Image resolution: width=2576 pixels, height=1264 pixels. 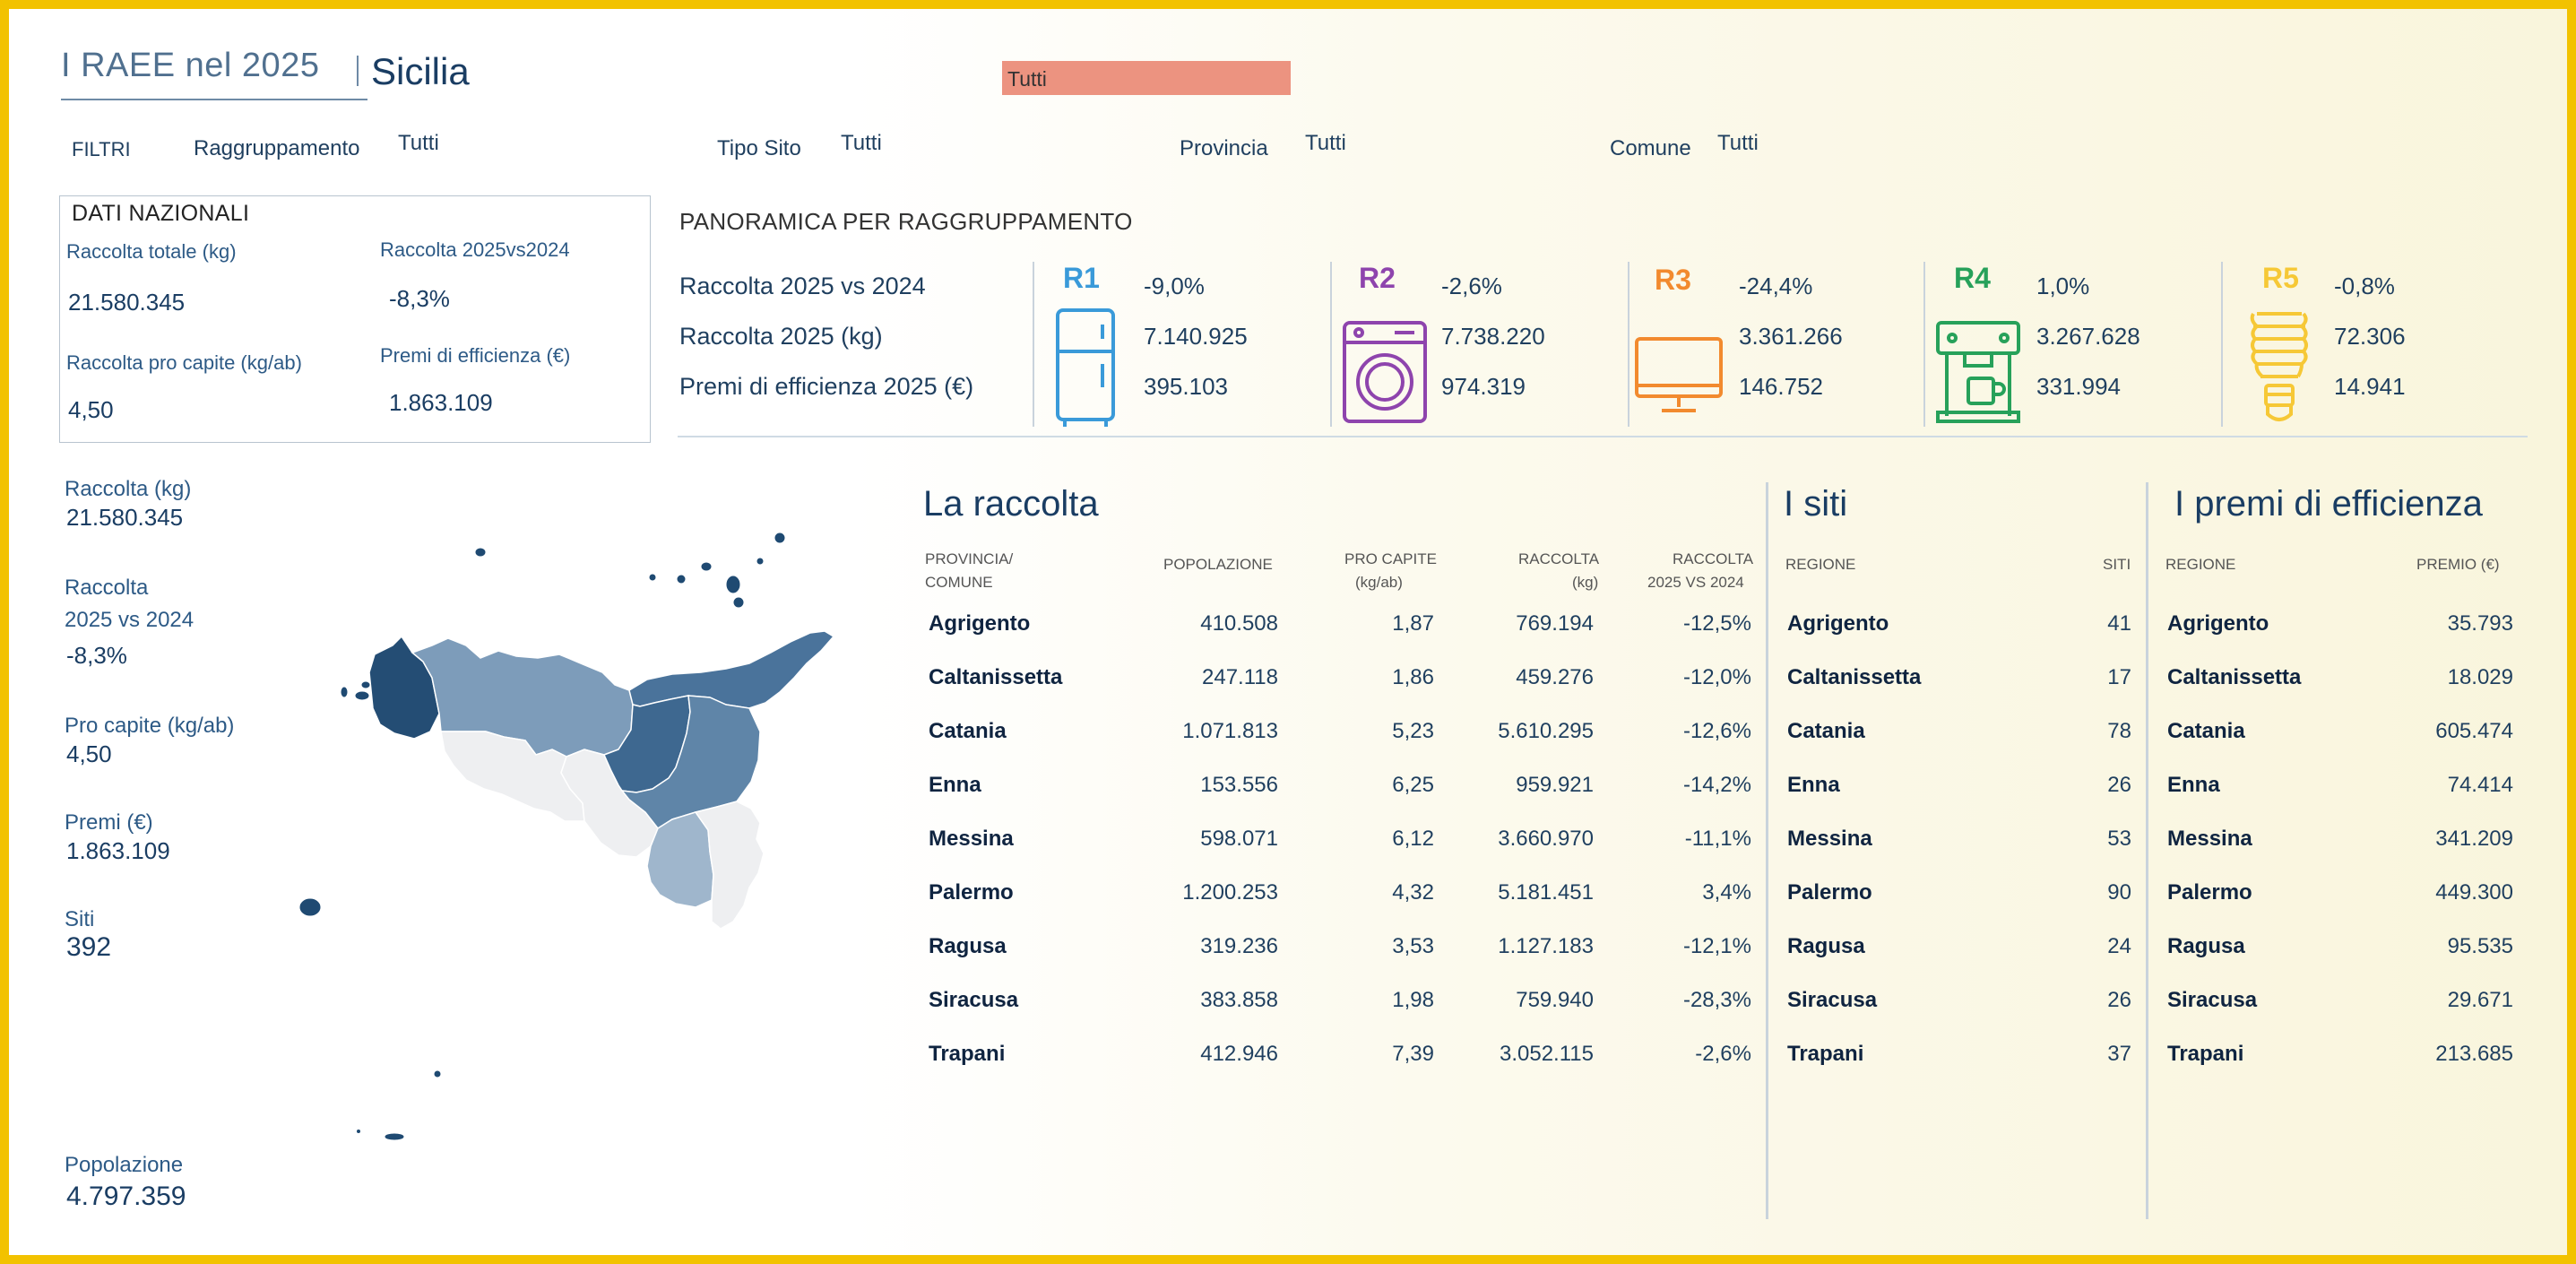 I want to click on map-island-lipari, so click(x=733, y=584).